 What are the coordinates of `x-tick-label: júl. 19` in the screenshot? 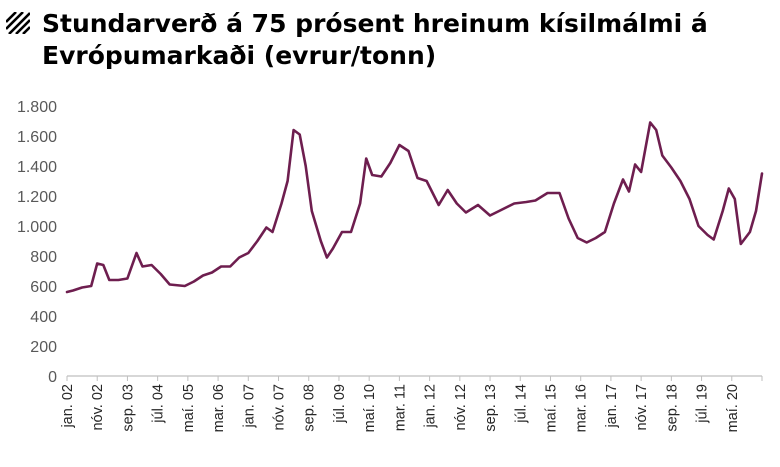 It's located at (703, 404).